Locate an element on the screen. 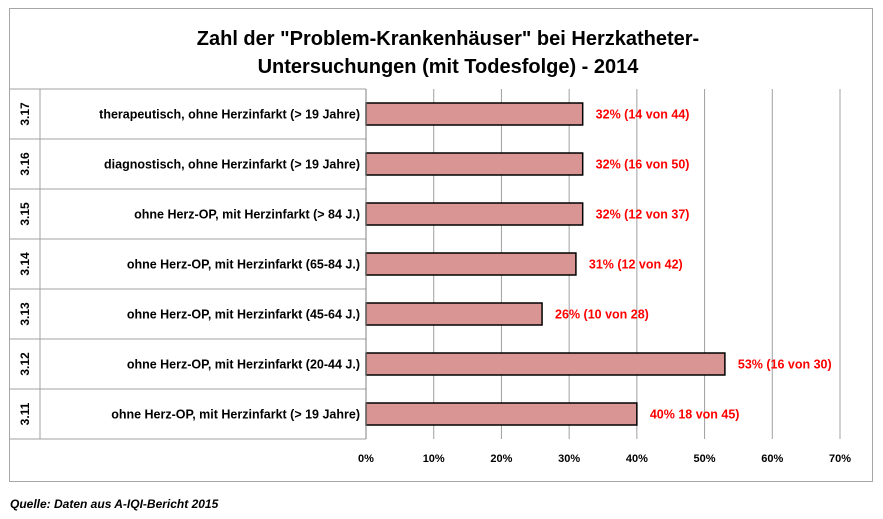 This screenshot has height=519, width=883. category-code-label: 3.12 is located at coordinates (25, 364).